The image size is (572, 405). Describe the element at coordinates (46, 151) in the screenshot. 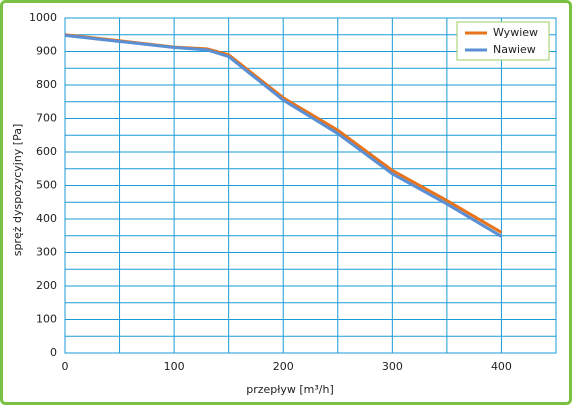

I see `y-tick-label: 600` at that location.